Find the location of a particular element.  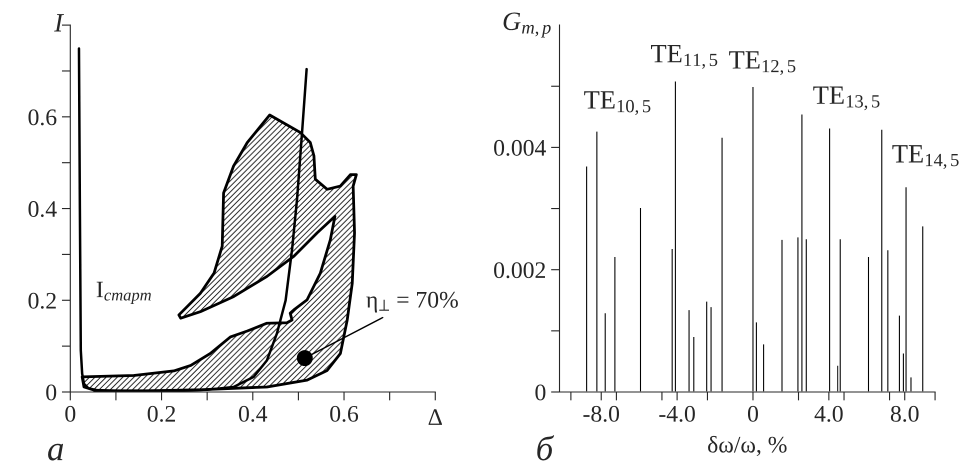

x-tick-label: -4.0 is located at coordinates (677, 414).